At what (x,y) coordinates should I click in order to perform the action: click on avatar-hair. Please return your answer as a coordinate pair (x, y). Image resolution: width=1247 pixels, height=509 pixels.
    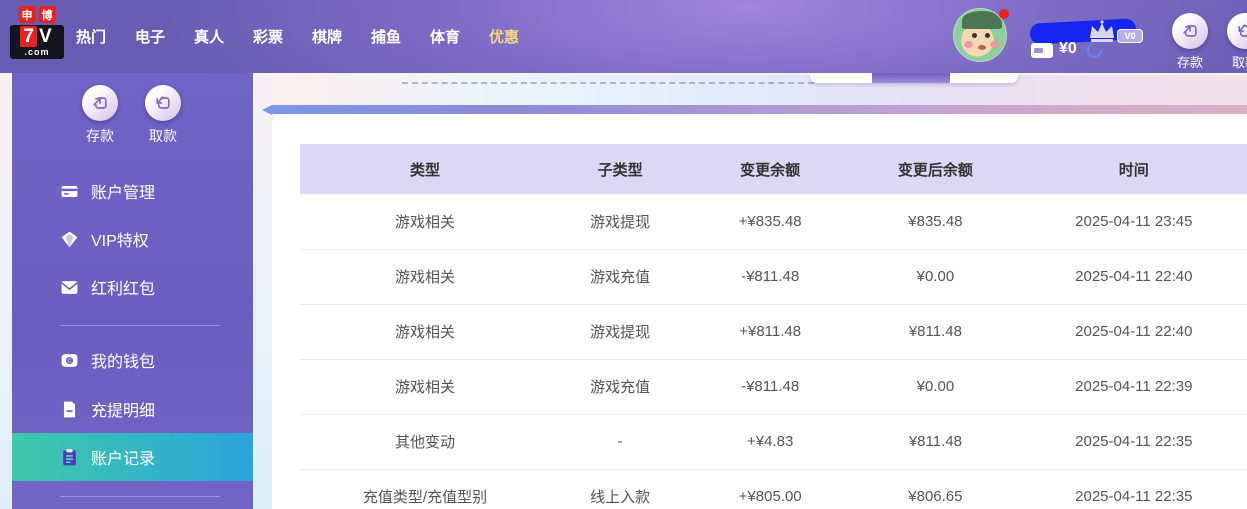
    Looking at the image, I should click on (982, 20).